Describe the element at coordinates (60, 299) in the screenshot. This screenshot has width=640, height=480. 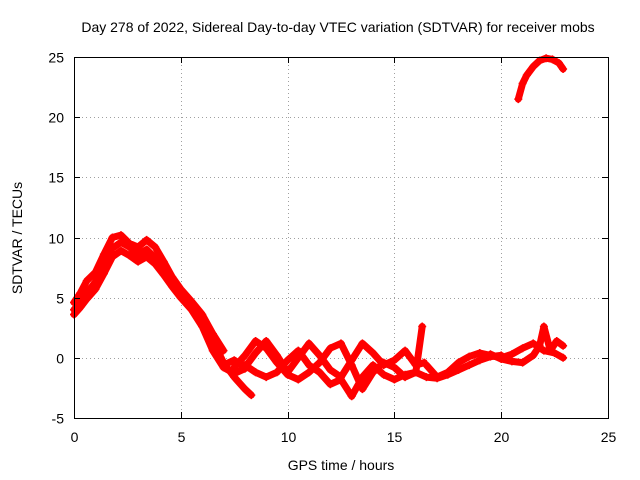
I see `y-tick-label: 5` at that location.